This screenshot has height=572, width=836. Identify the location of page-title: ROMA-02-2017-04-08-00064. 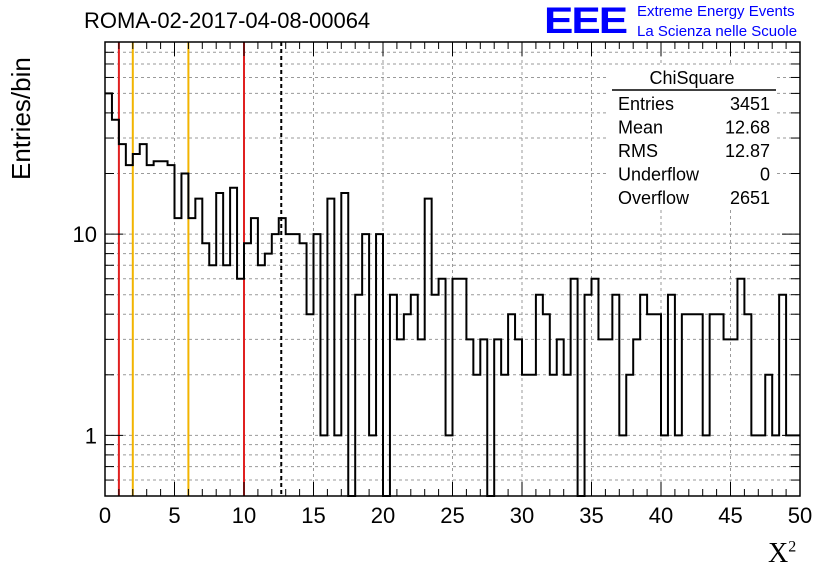
(227, 20).